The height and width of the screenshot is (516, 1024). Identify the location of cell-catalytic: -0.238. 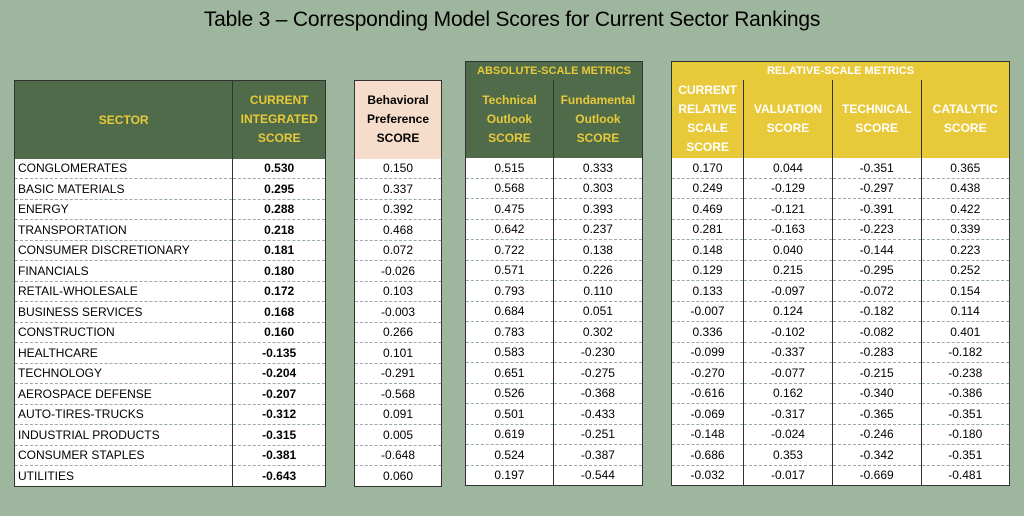
(965, 373).